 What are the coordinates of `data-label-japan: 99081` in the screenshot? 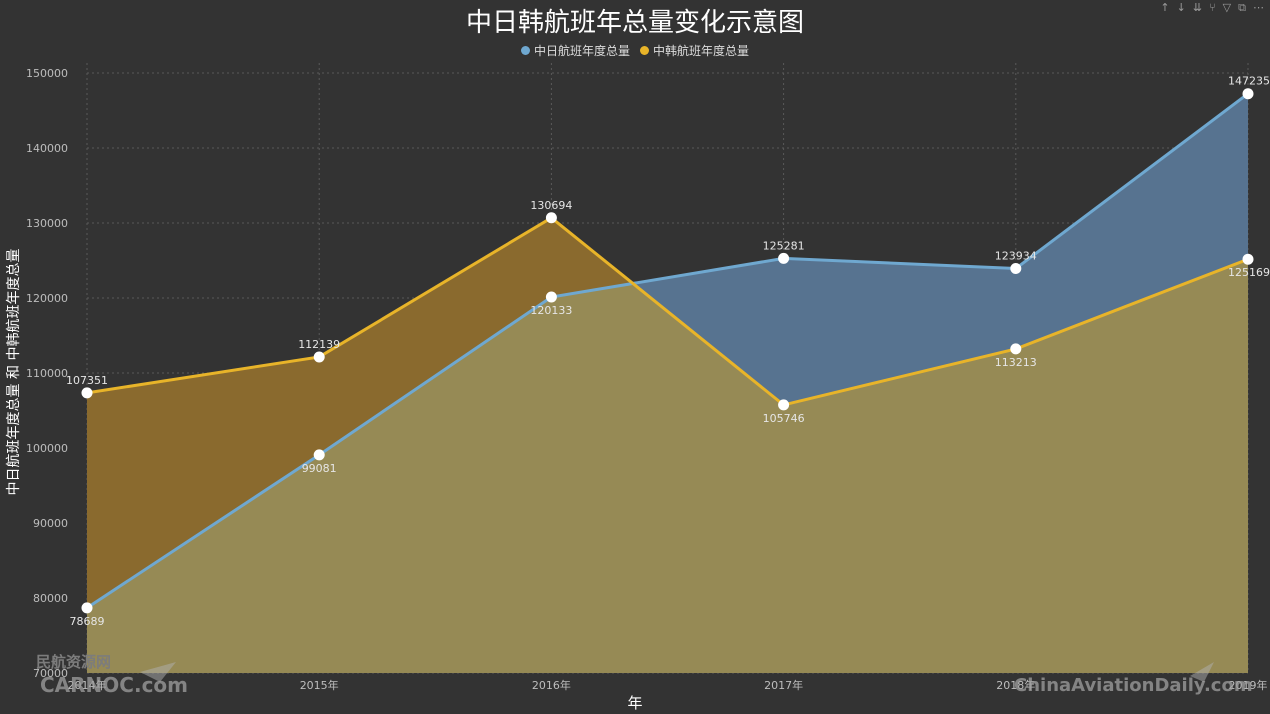 It's located at (319, 468).